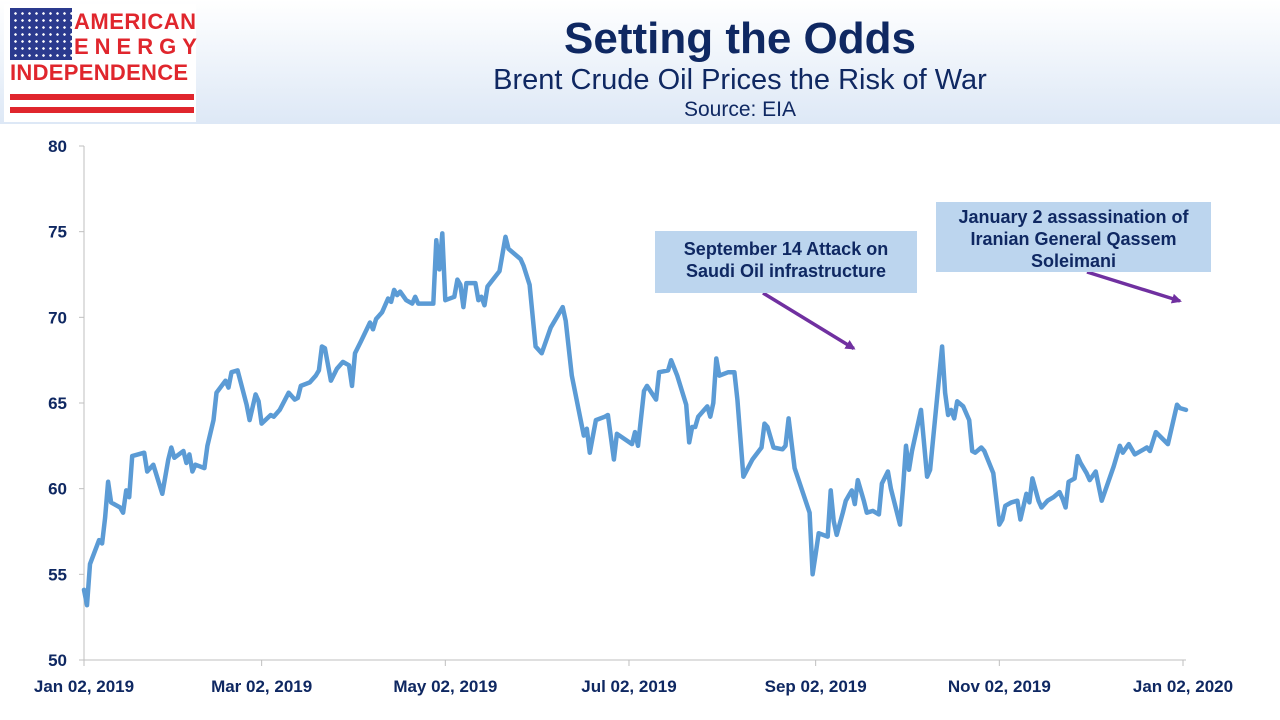  I want to click on y-tick-label: 70, so click(57, 317).